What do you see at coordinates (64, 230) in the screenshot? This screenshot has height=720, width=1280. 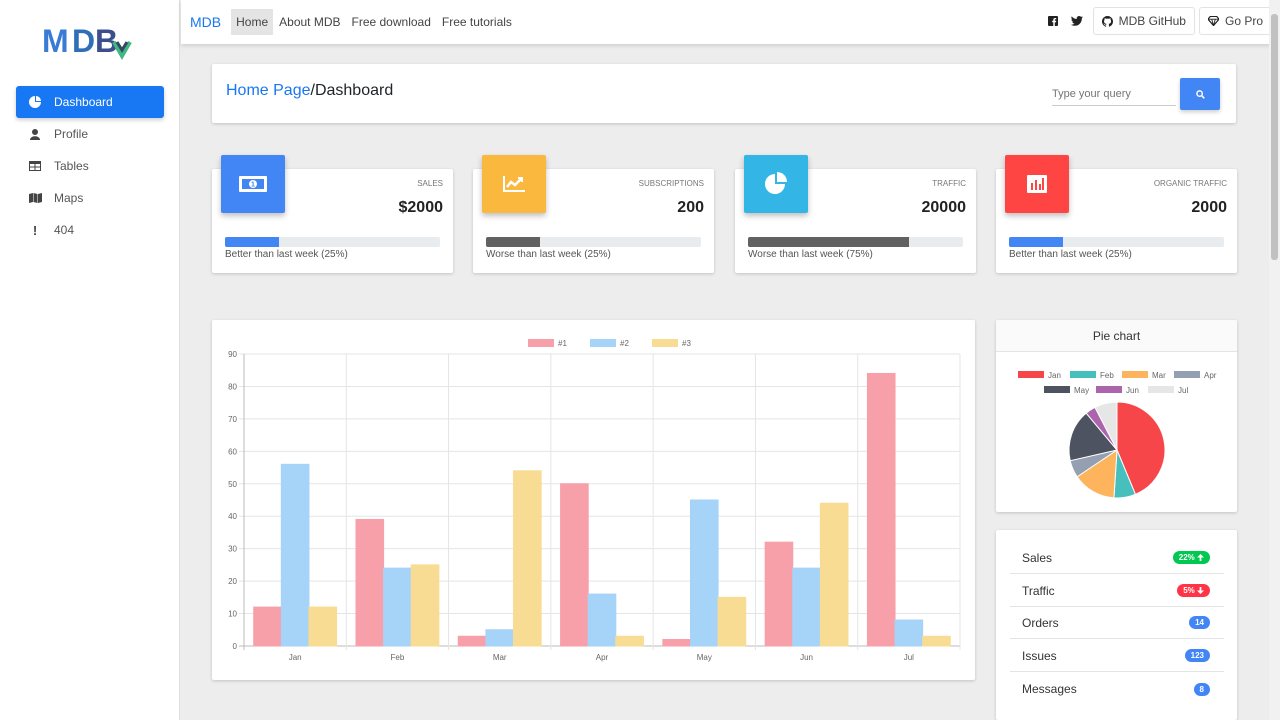 I see `sidebar-item-label: 404` at bounding box center [64, 230].